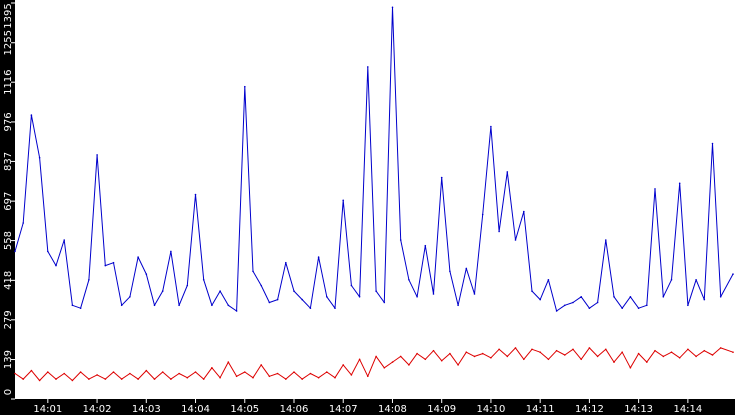  I want to click on x-tick-label: 14:08, so click(392, 409).